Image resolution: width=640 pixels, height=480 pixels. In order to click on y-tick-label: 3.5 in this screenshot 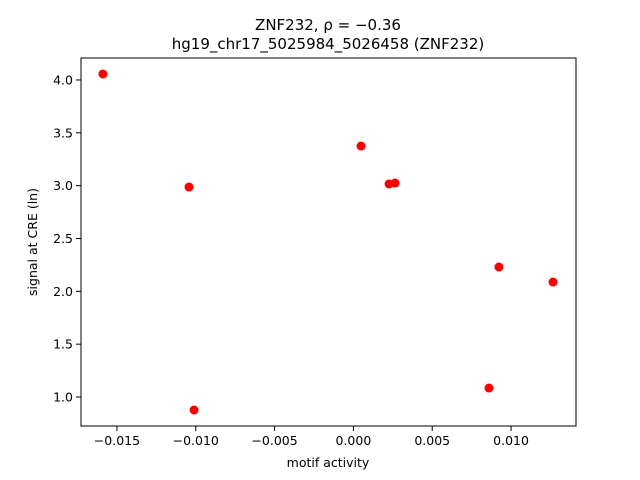, I will do `click(63, 132)`.